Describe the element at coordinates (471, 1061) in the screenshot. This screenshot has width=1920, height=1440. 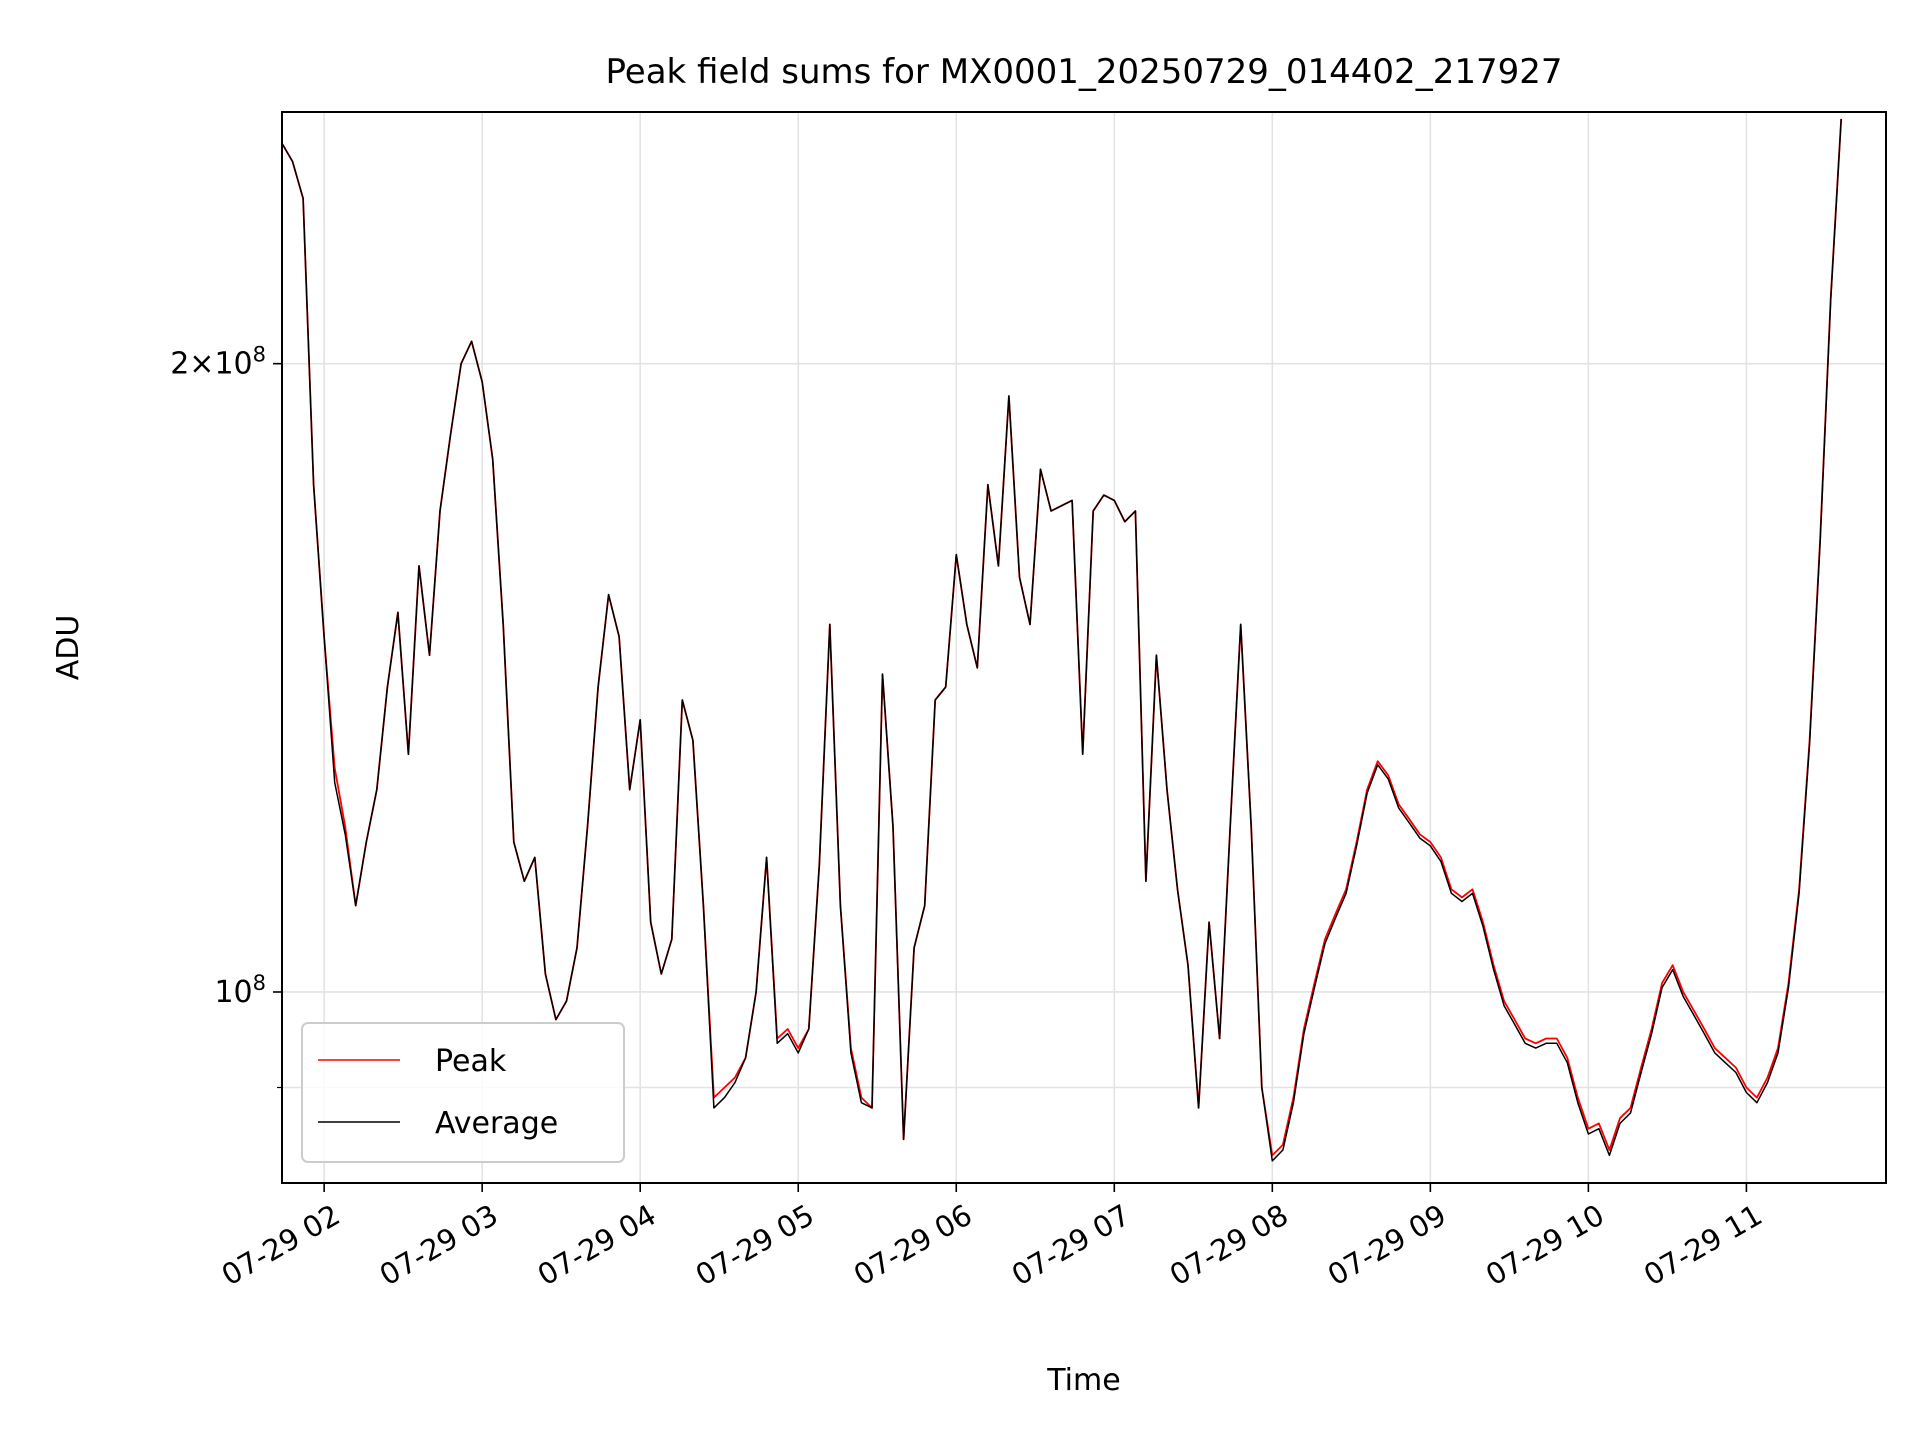
I see `legend-label-peak: Peak` at that location.